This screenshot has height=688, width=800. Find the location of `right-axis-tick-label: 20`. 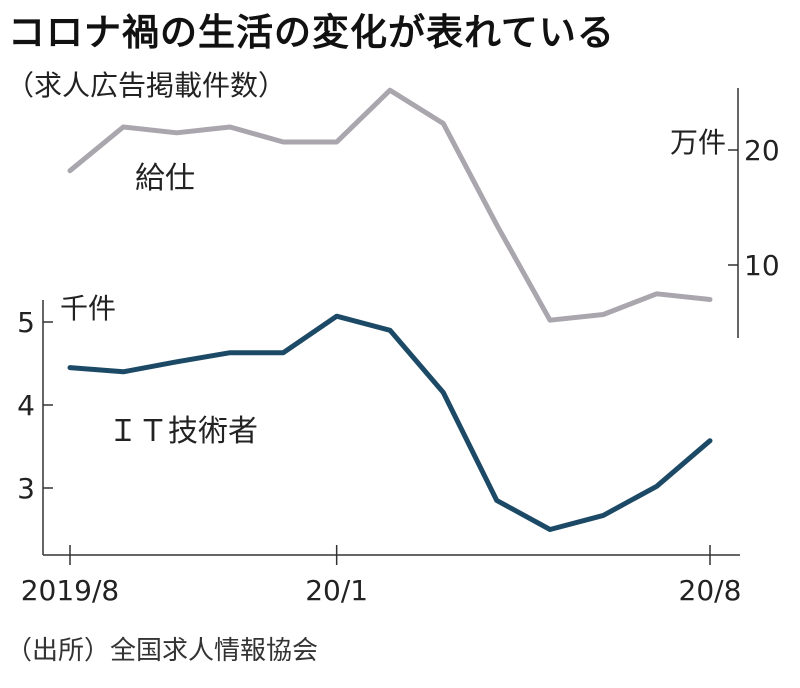

right-axis-tick-label: 20 is located at coordinates (762, 150).